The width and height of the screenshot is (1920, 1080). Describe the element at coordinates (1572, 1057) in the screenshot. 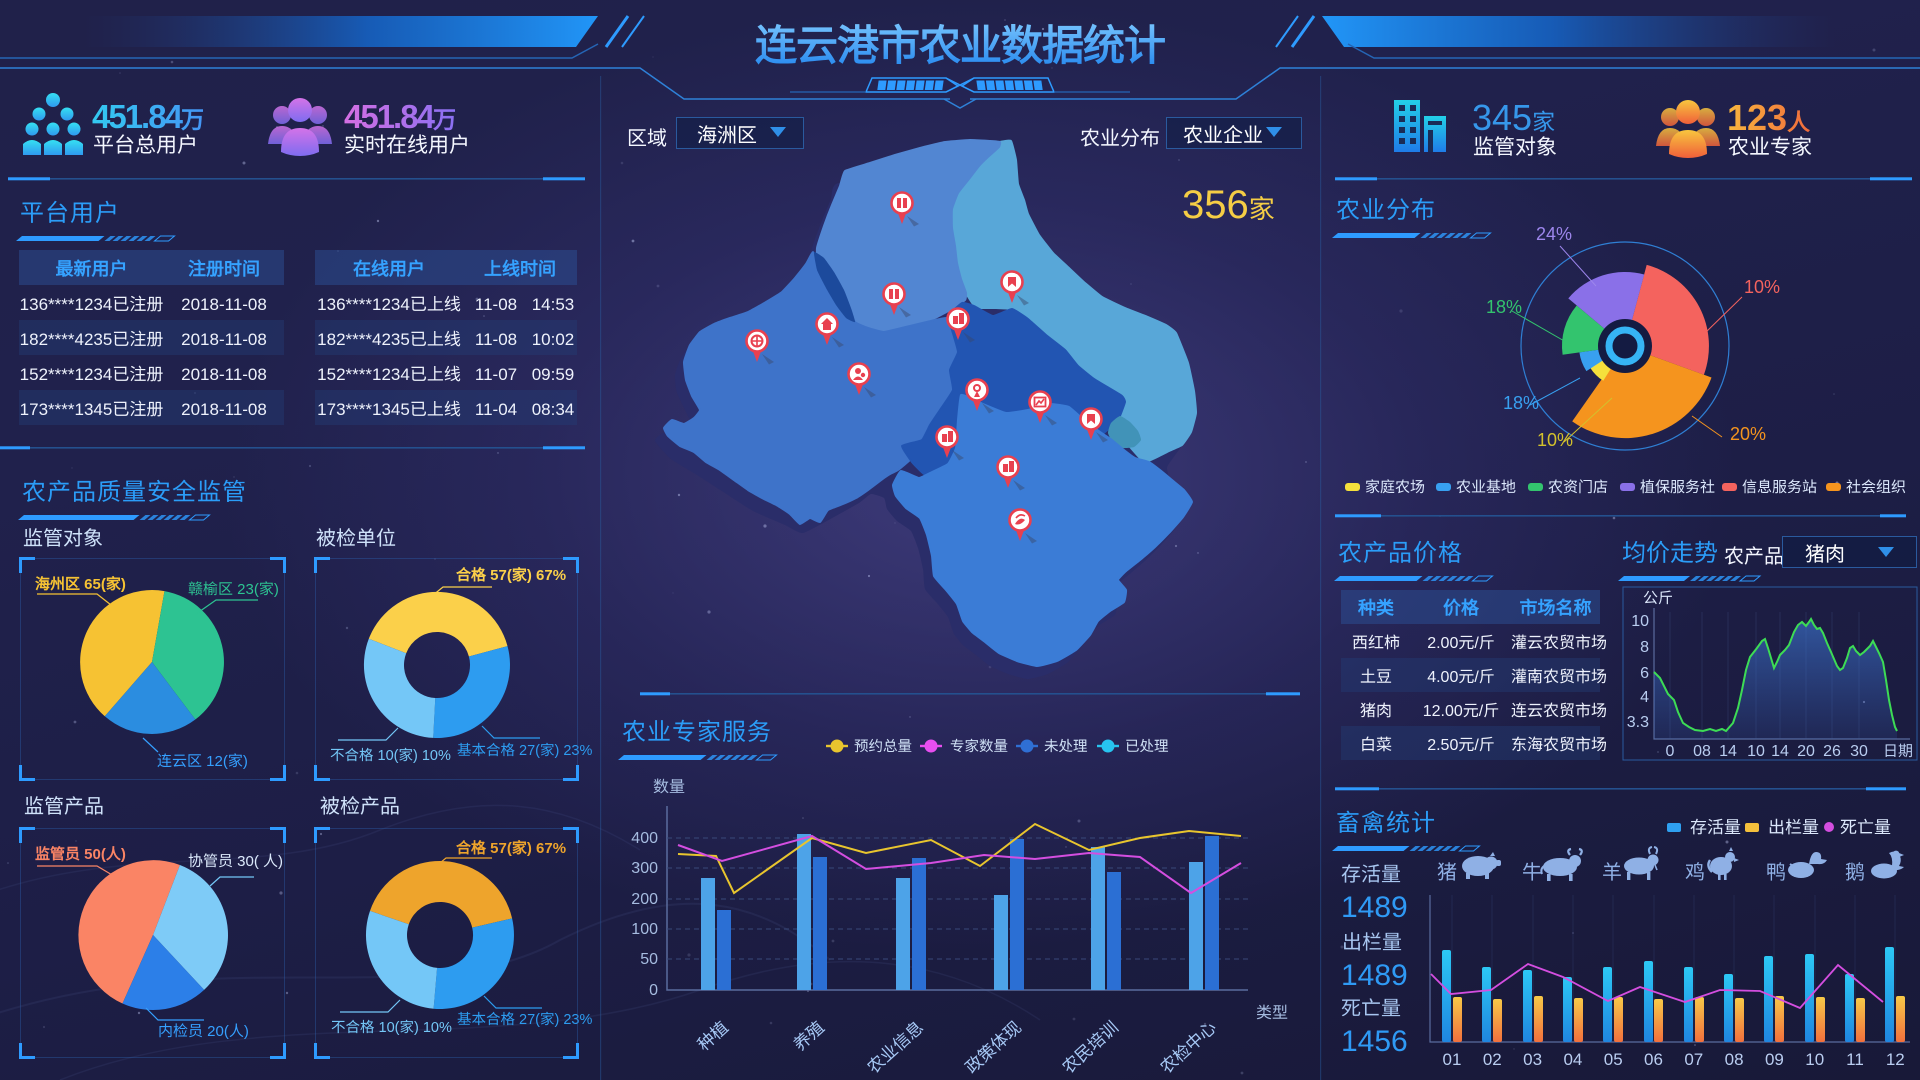

I see `svg-text: 04` at that location.